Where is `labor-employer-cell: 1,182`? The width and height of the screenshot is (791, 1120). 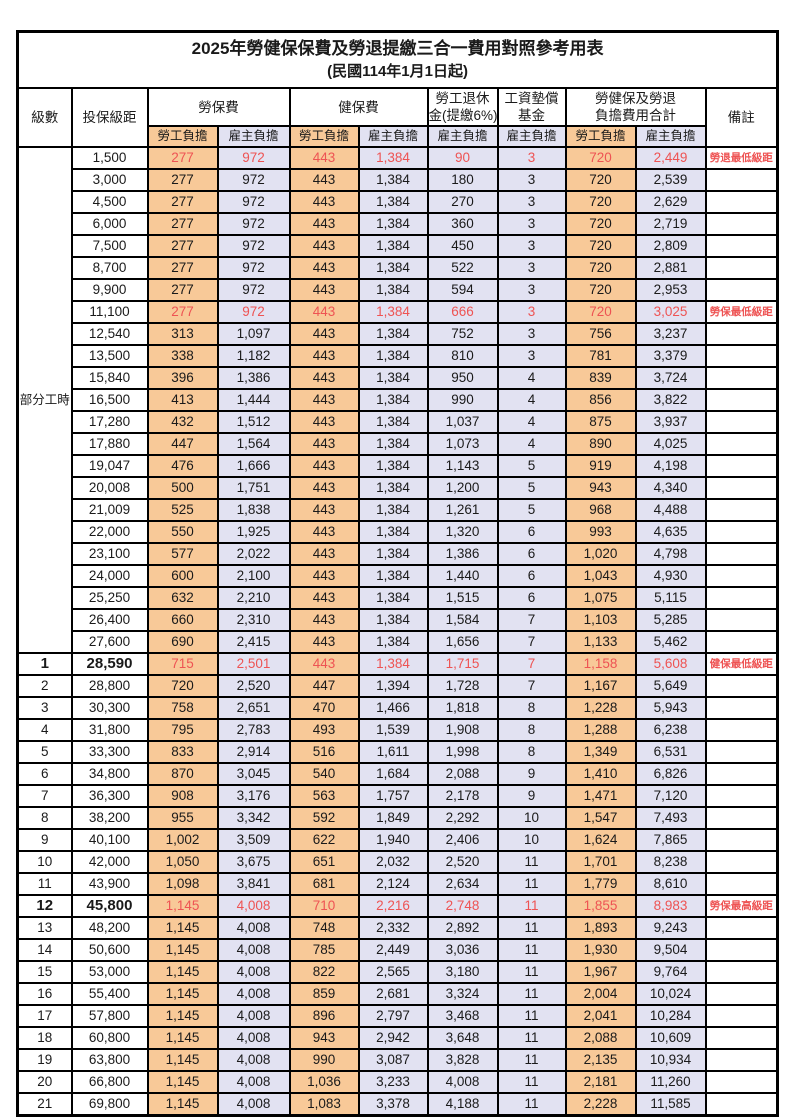 labor-employer-cell: 1,182 is located at coordinates (253, 356).